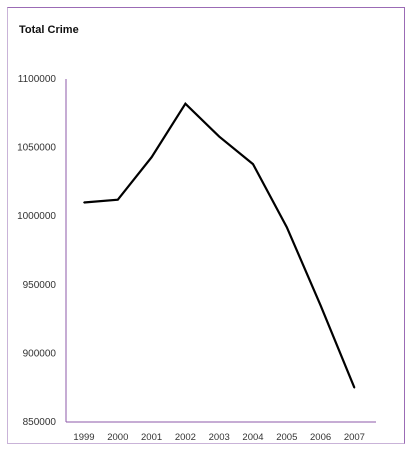 The width and height of the screenshot is (411, 450). What do you see at coordinates (49, 30) in the screenshot?
I see `chart-title: Total Crime` at bounding box center [49, 30].